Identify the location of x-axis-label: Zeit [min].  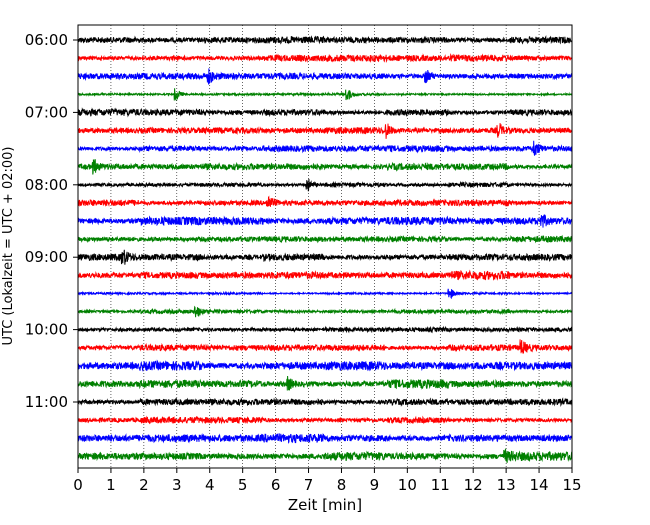
(325, 505).